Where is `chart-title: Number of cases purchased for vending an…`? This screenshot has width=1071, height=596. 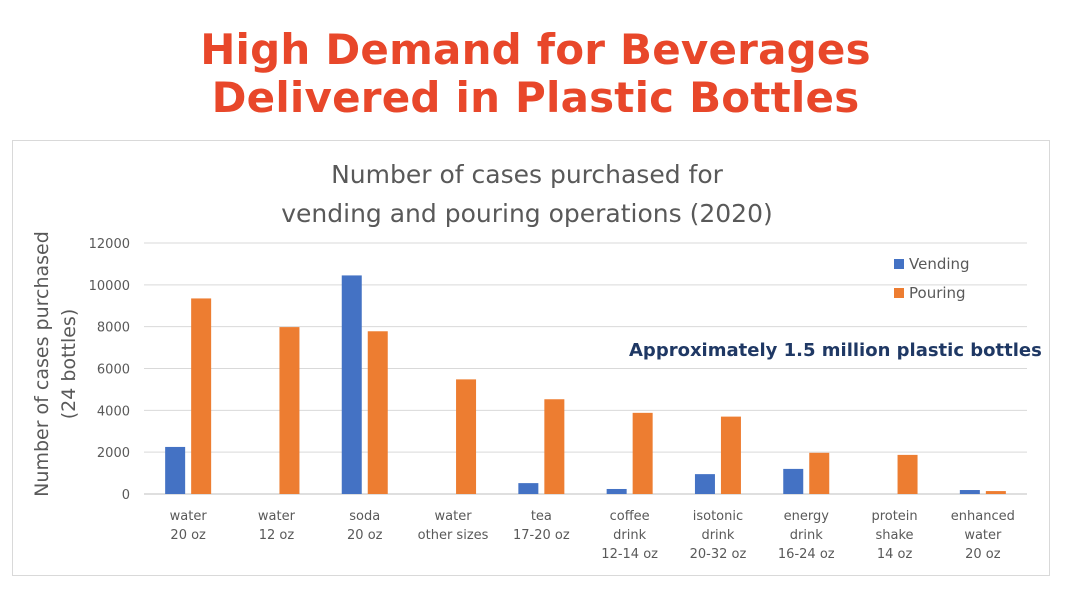
chart-title: Number of cases purchased for vending an… is located at coordinates (527, 194).